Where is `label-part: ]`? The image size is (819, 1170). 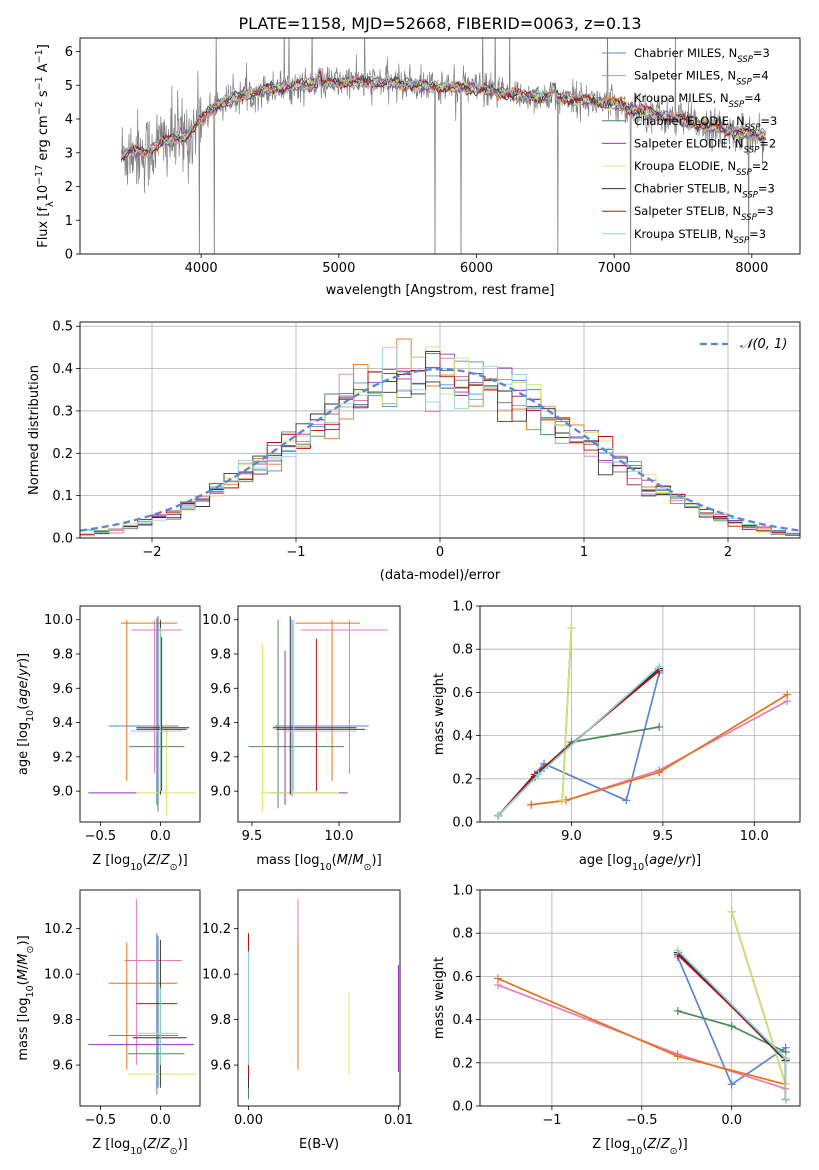 label-part: ] is located at coordinates (43, 46).